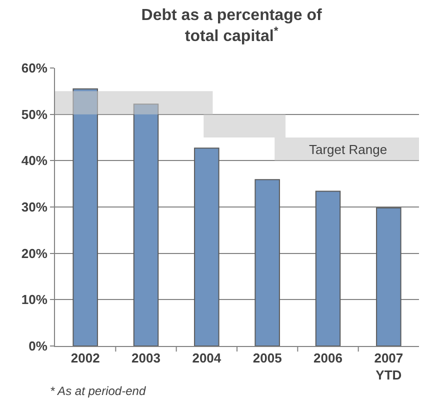 This screenshot has width=421, height=404. Describe the element at coordinates (34, 207) in the screenshot. I see `y-tick-label: 30%` at that location.